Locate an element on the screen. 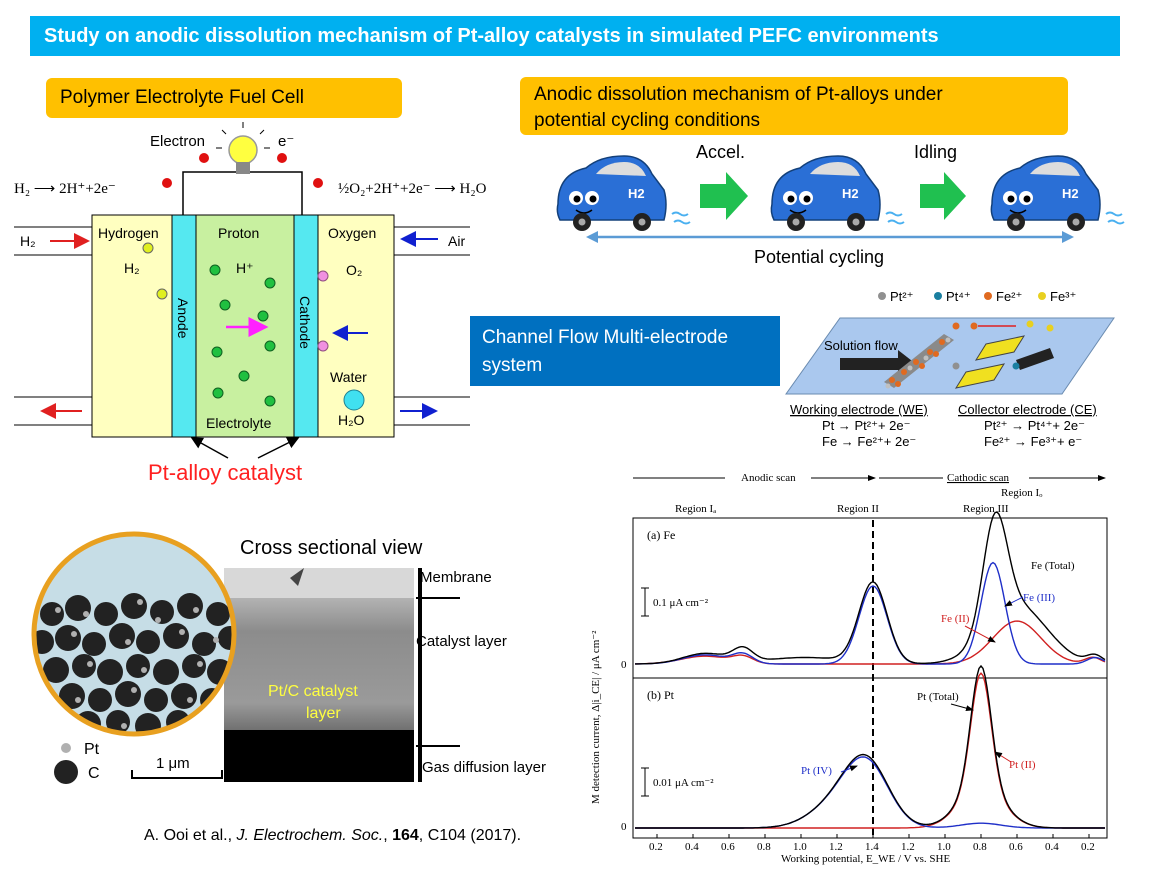 The image size is (1164, 877). legend-pt-marker is located at coordinates (66, 748).